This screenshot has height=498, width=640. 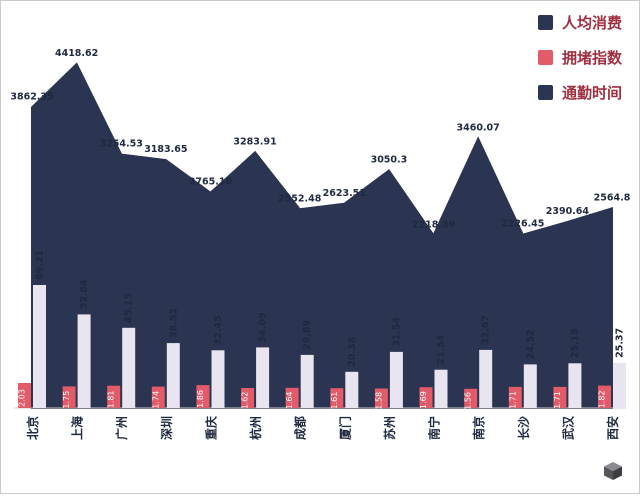 What do you see at coordinates (434, 428) in the screenshot?
I see `x-axis-label: 南宁` at bounding box center [434, 428].